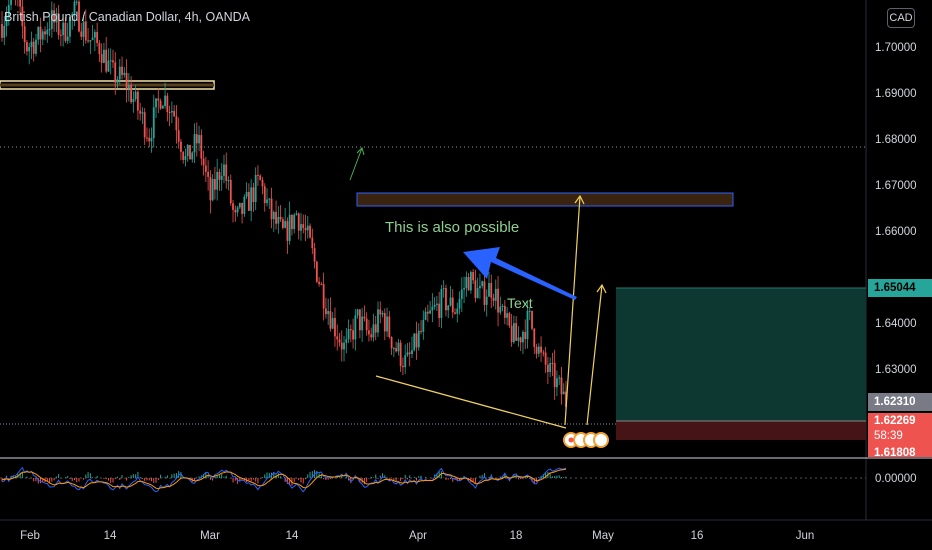 The width and height of the screenshot is (932, 550). I want to click on oscillator-series, so click(284, 479).